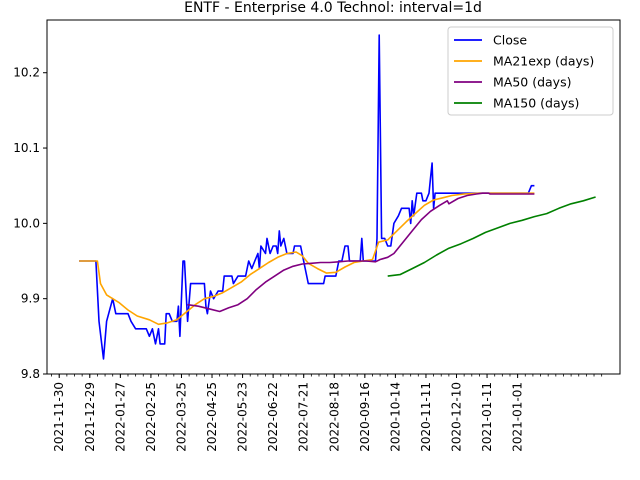 The width and height of the screenshot is (640, 480). Describe the element at coordinates (26, 223) in the screenshot. I see `y-tick-label: 10.0` at that location.